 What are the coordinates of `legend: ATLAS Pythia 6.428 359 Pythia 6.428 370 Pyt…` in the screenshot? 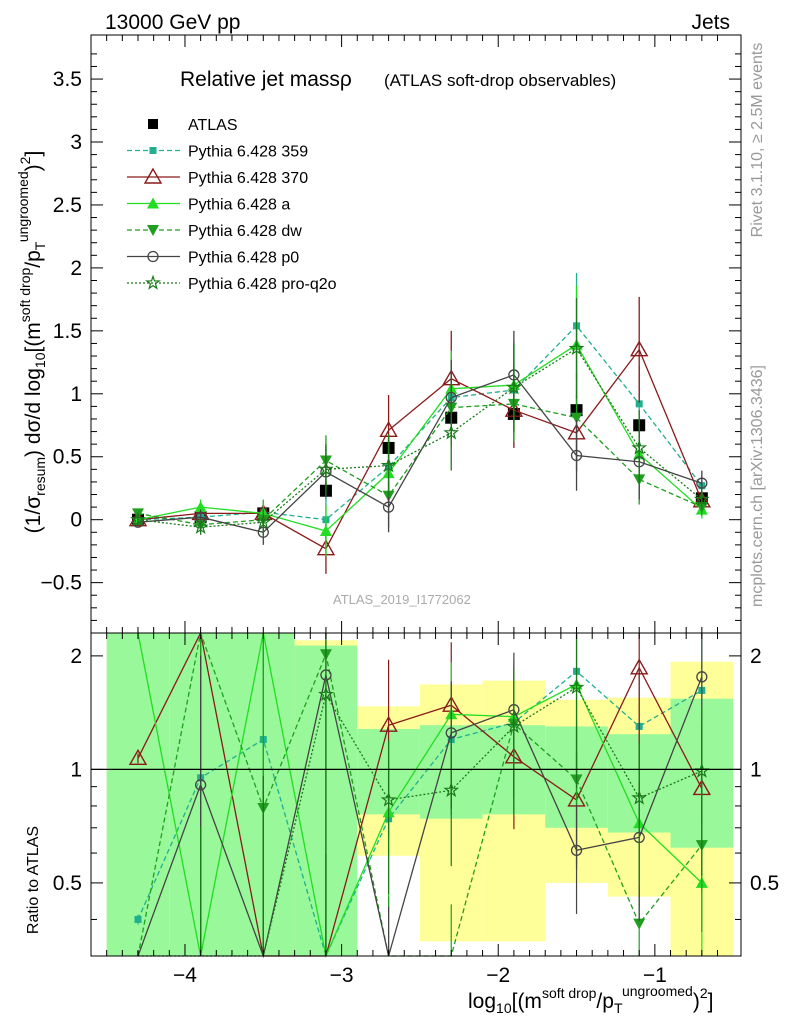 It's located at (232, 205).